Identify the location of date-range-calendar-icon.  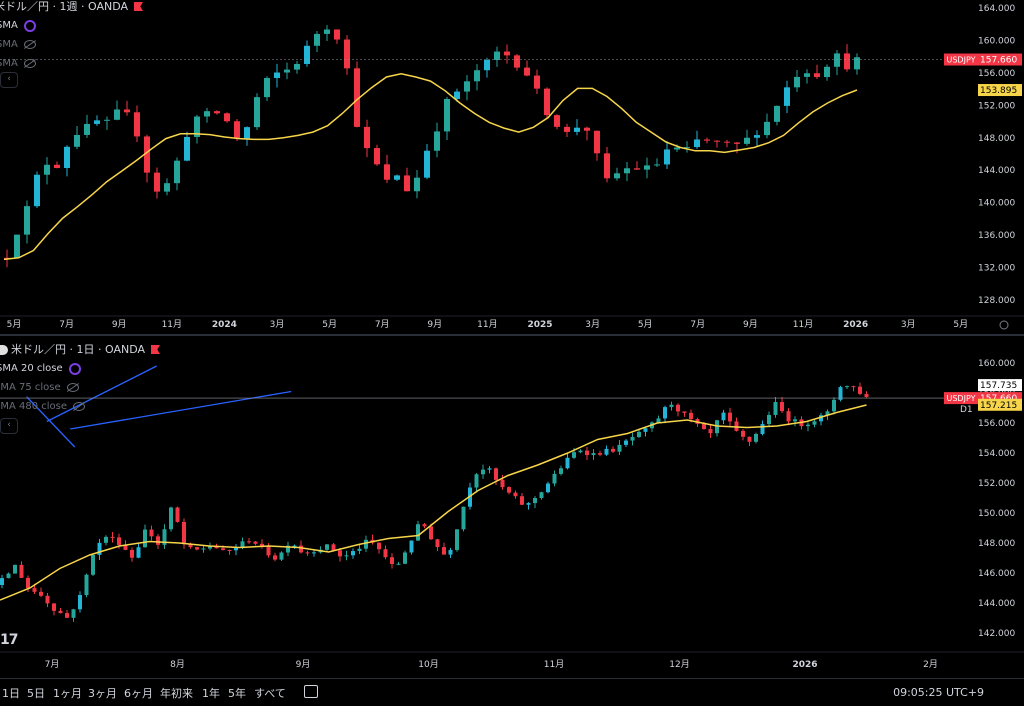
(311, 691).